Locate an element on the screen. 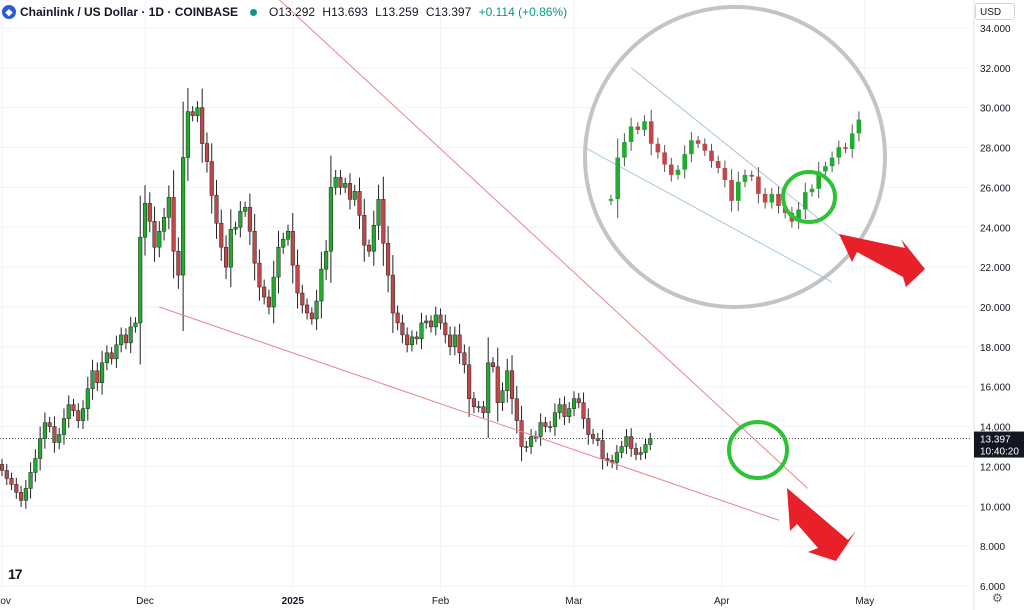 The image size is (1024, 610). pointer-arrow is located at coordinates (821, 524).